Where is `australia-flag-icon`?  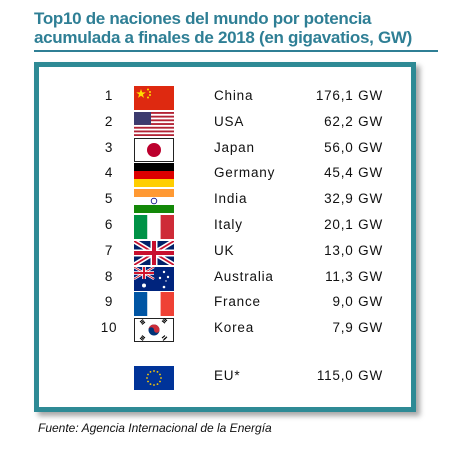 australia-flag-icon is located at coordinates (154, 278).